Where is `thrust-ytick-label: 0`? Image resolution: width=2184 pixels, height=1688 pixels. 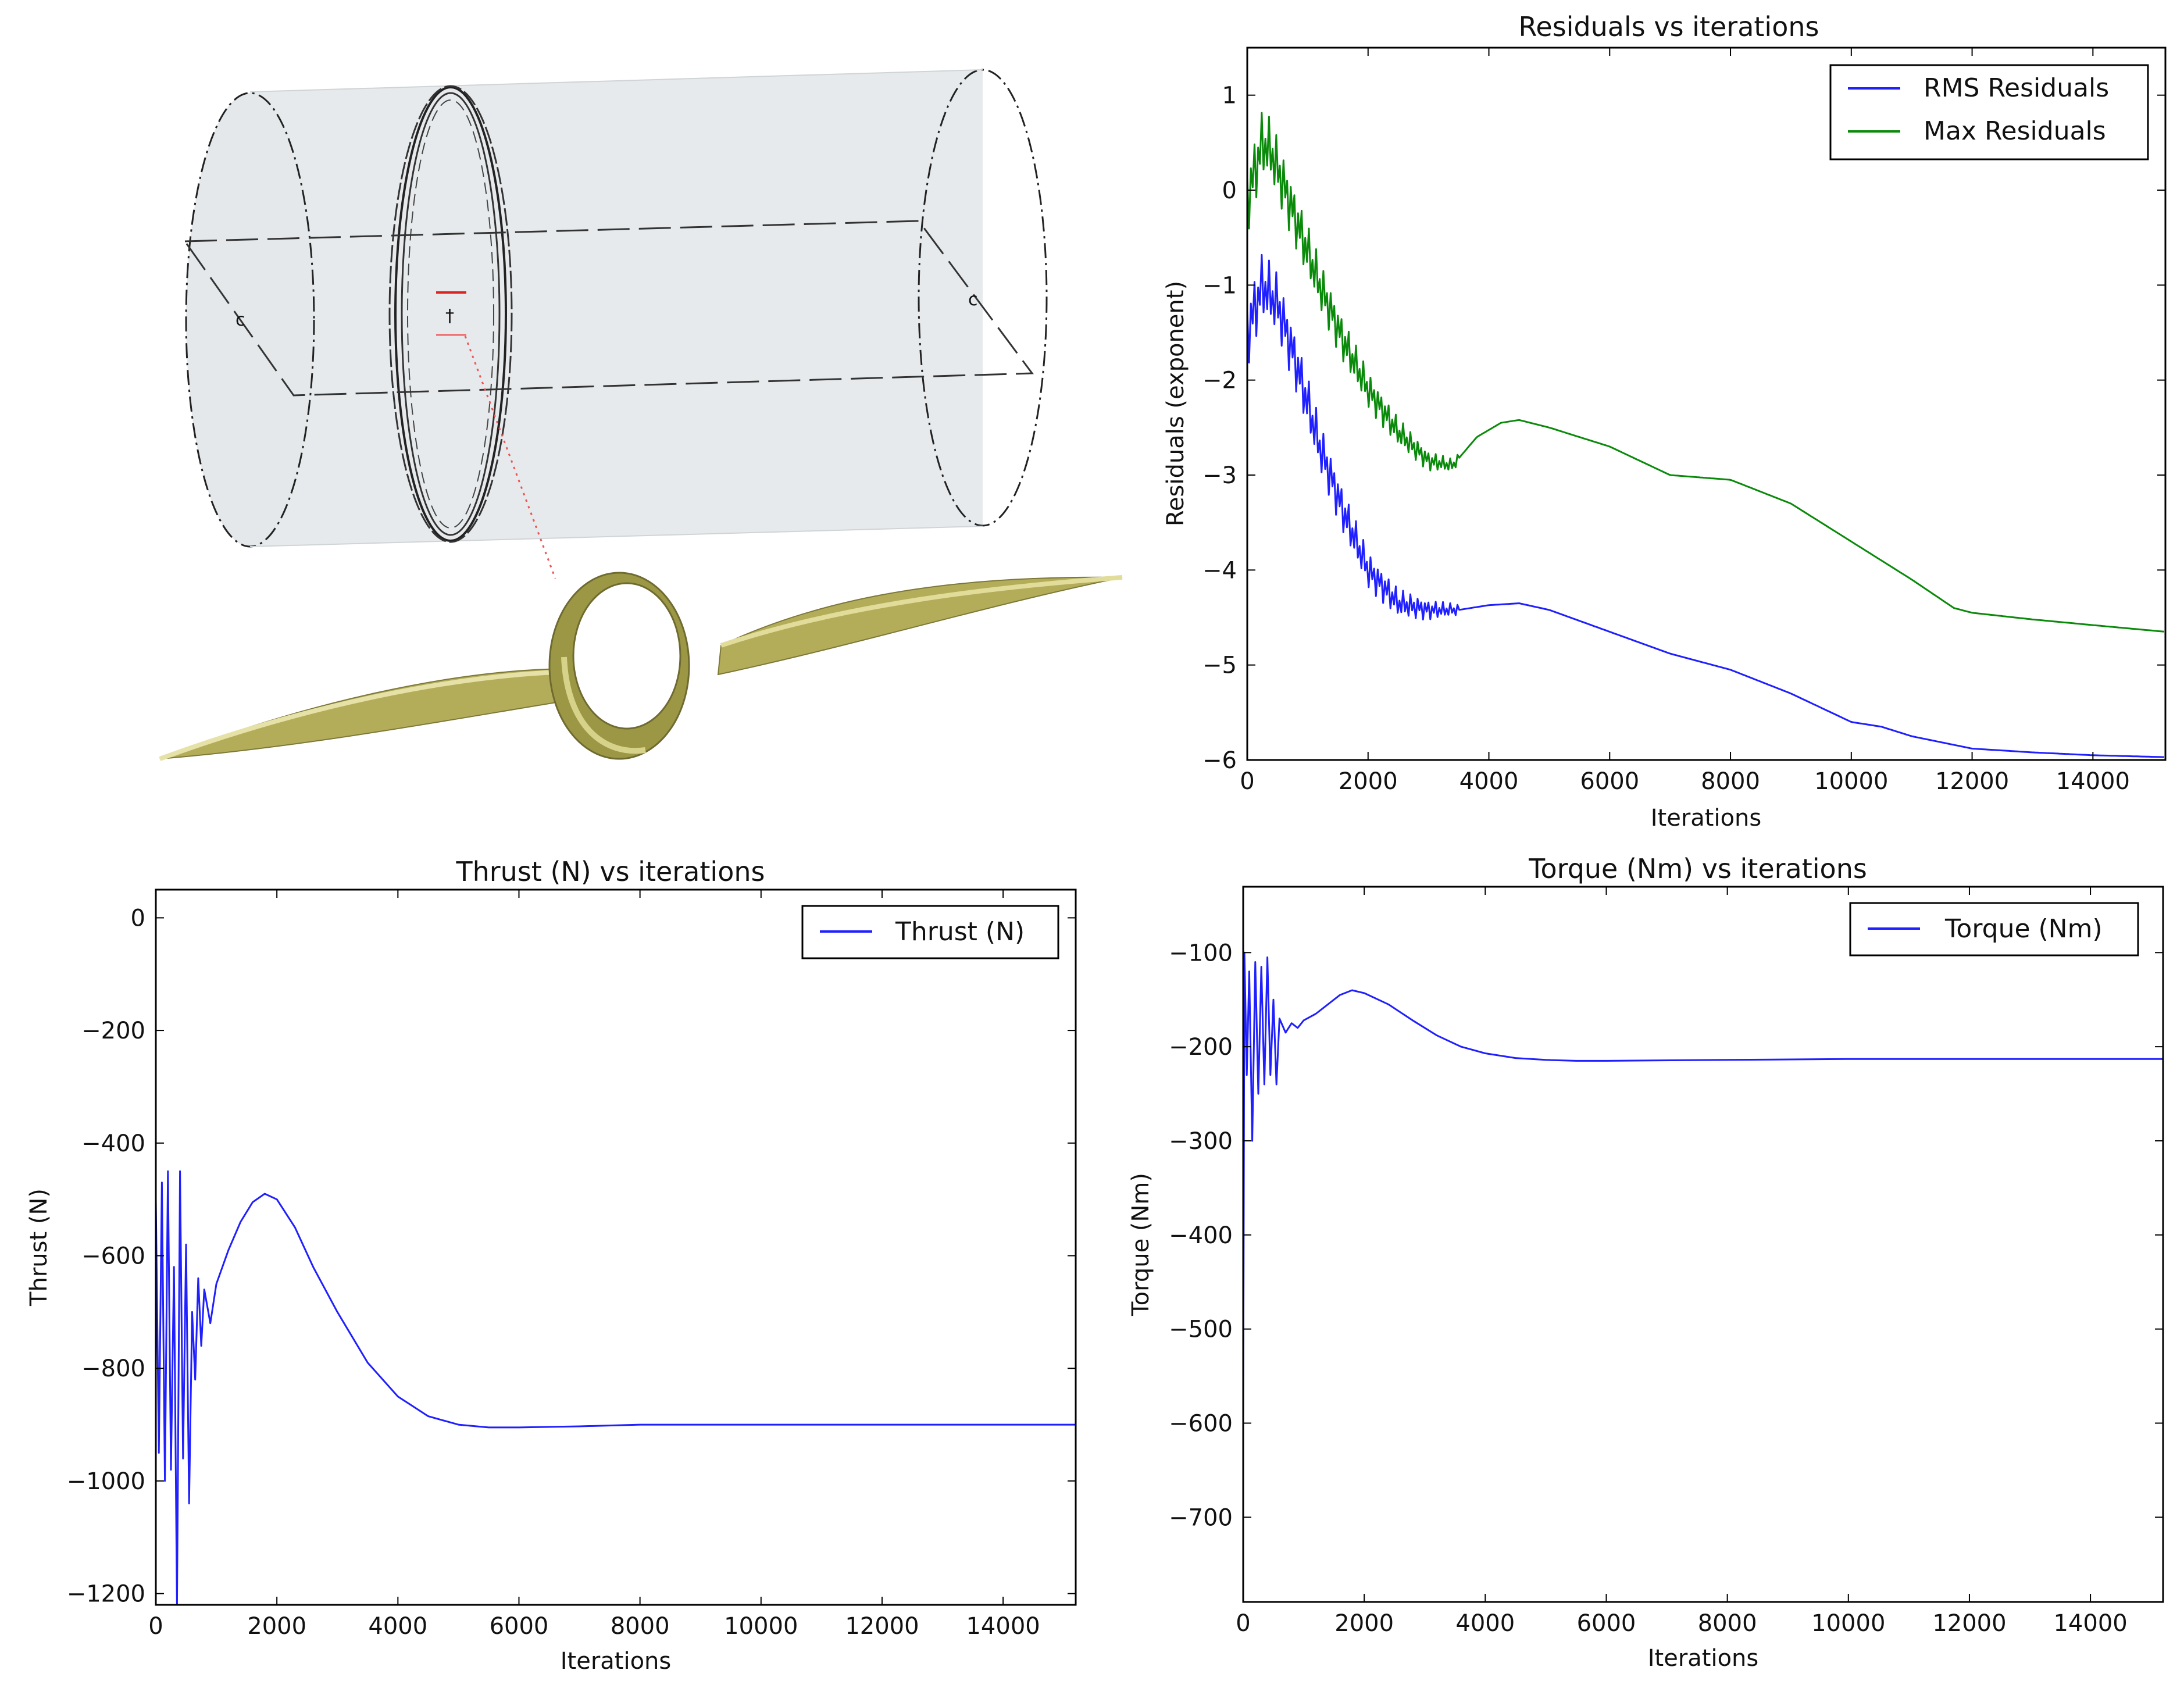
thrust-ytick-label: 0 is located at coordinates (138, 918).